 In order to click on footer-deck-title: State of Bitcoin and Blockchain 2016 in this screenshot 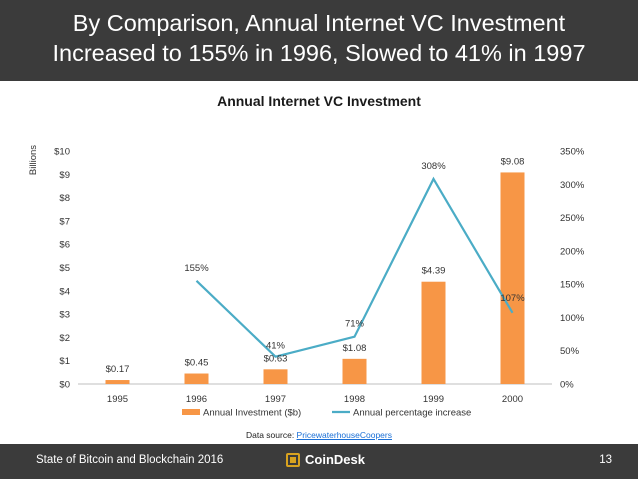, I will do `click(130, 460)`.